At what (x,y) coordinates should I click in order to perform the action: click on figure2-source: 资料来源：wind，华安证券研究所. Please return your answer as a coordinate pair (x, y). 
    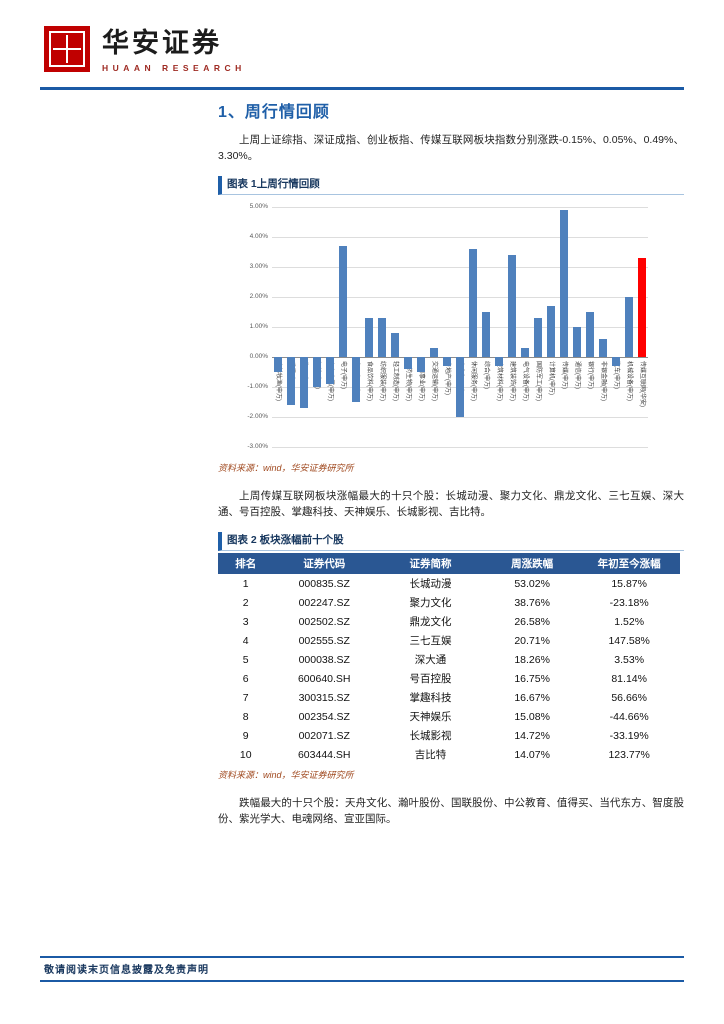
    Looking at the image, I should click on (286, 775).